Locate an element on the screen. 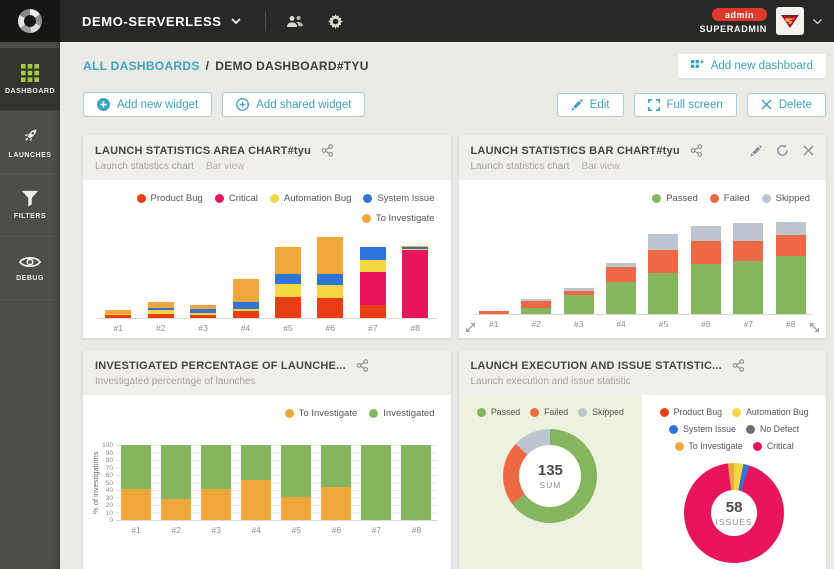  x-tick-label: #5 is located at coordinates (296, 530).